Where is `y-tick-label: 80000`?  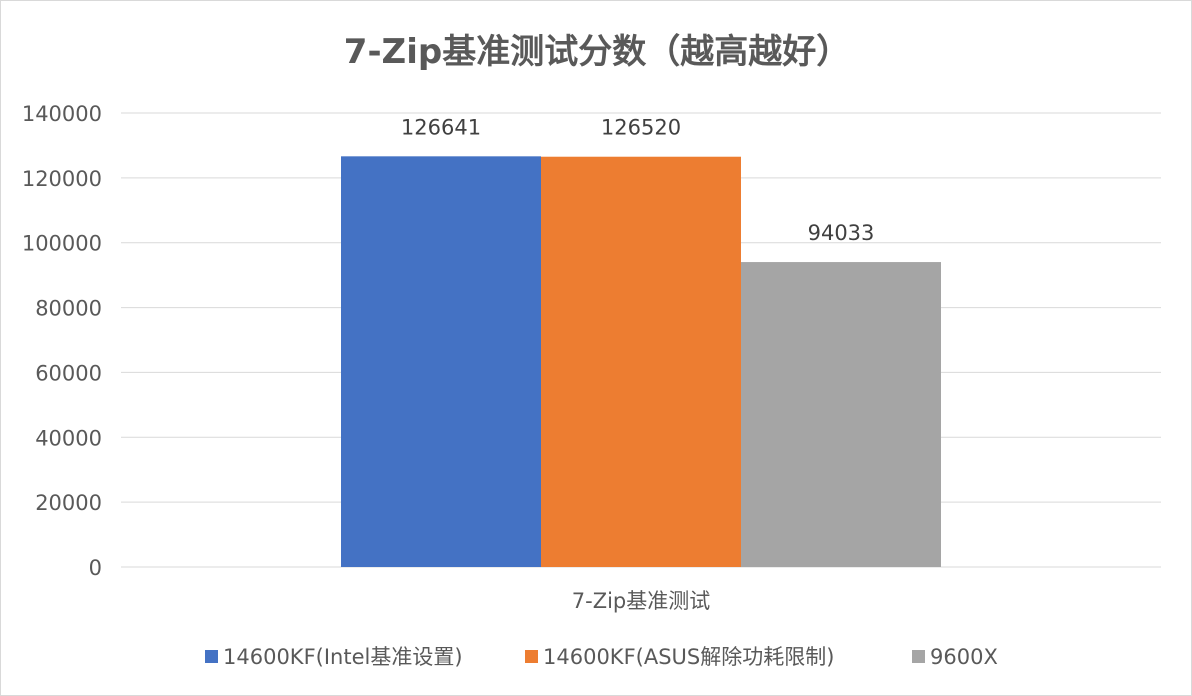
y-tick-label: 80000 is located at coordinates (68, 309).